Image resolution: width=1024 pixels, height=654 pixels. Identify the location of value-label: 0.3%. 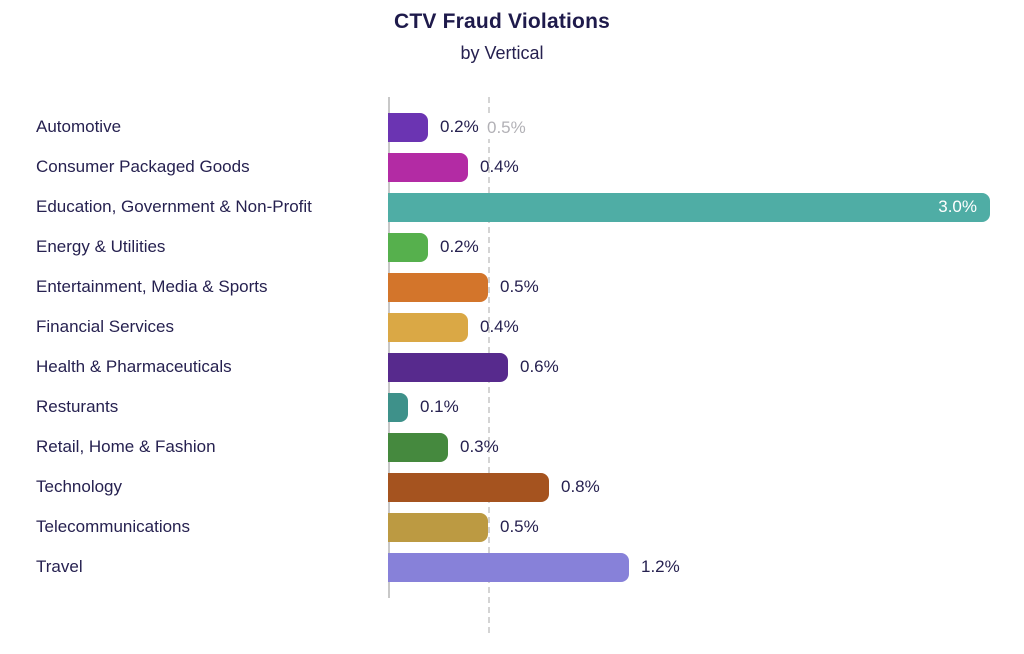
(479, 446).